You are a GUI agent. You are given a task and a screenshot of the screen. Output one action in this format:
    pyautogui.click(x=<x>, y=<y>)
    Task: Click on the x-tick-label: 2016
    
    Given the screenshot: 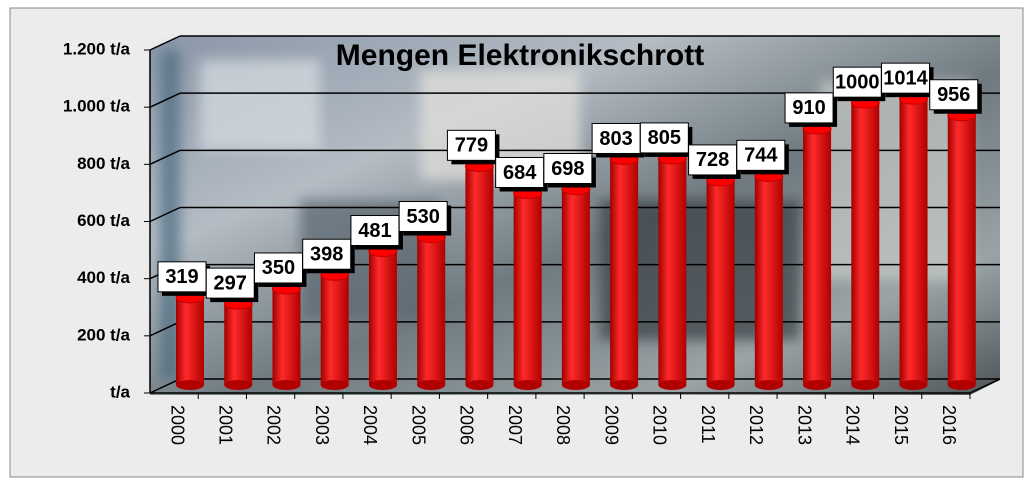 What is the action you would take?
    pyautogui.click(x=949, y=425)
    